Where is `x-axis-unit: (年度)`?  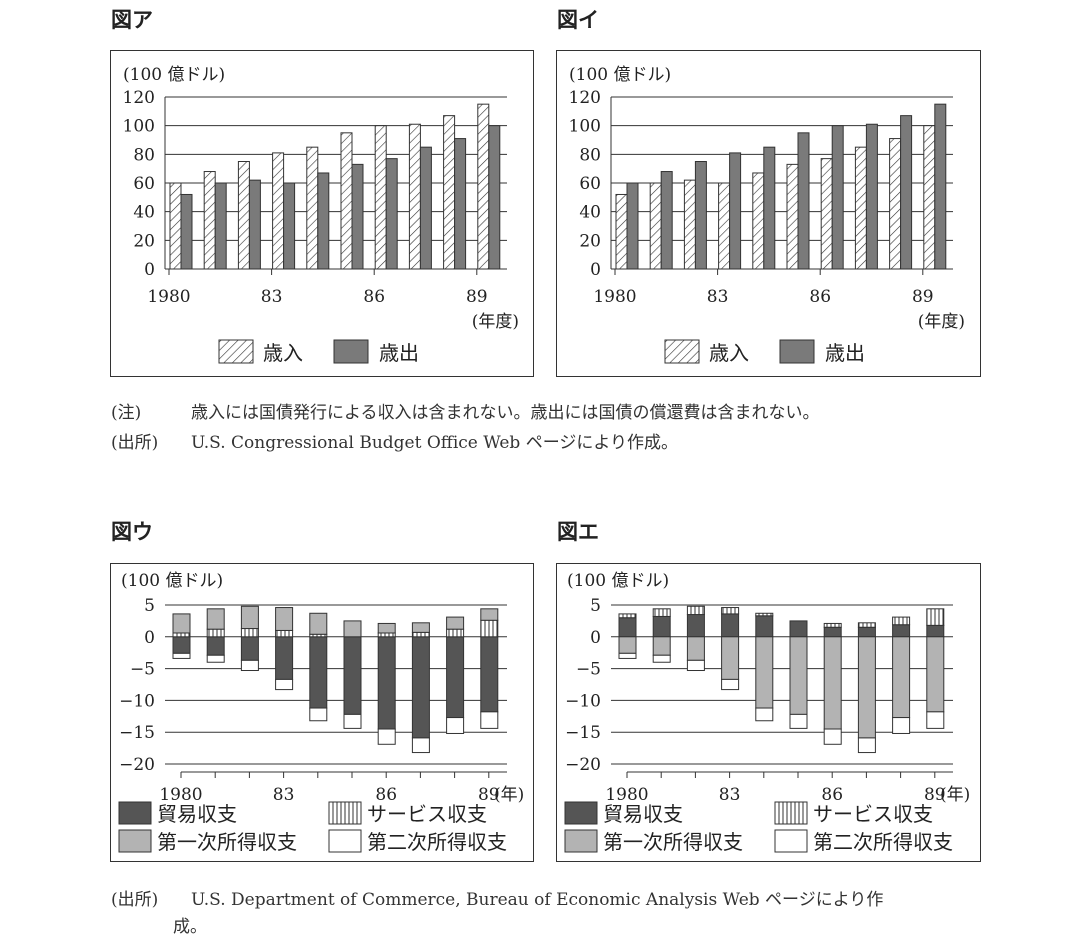
x-axis-unit: (年度) is located at coordinates (495, 322).